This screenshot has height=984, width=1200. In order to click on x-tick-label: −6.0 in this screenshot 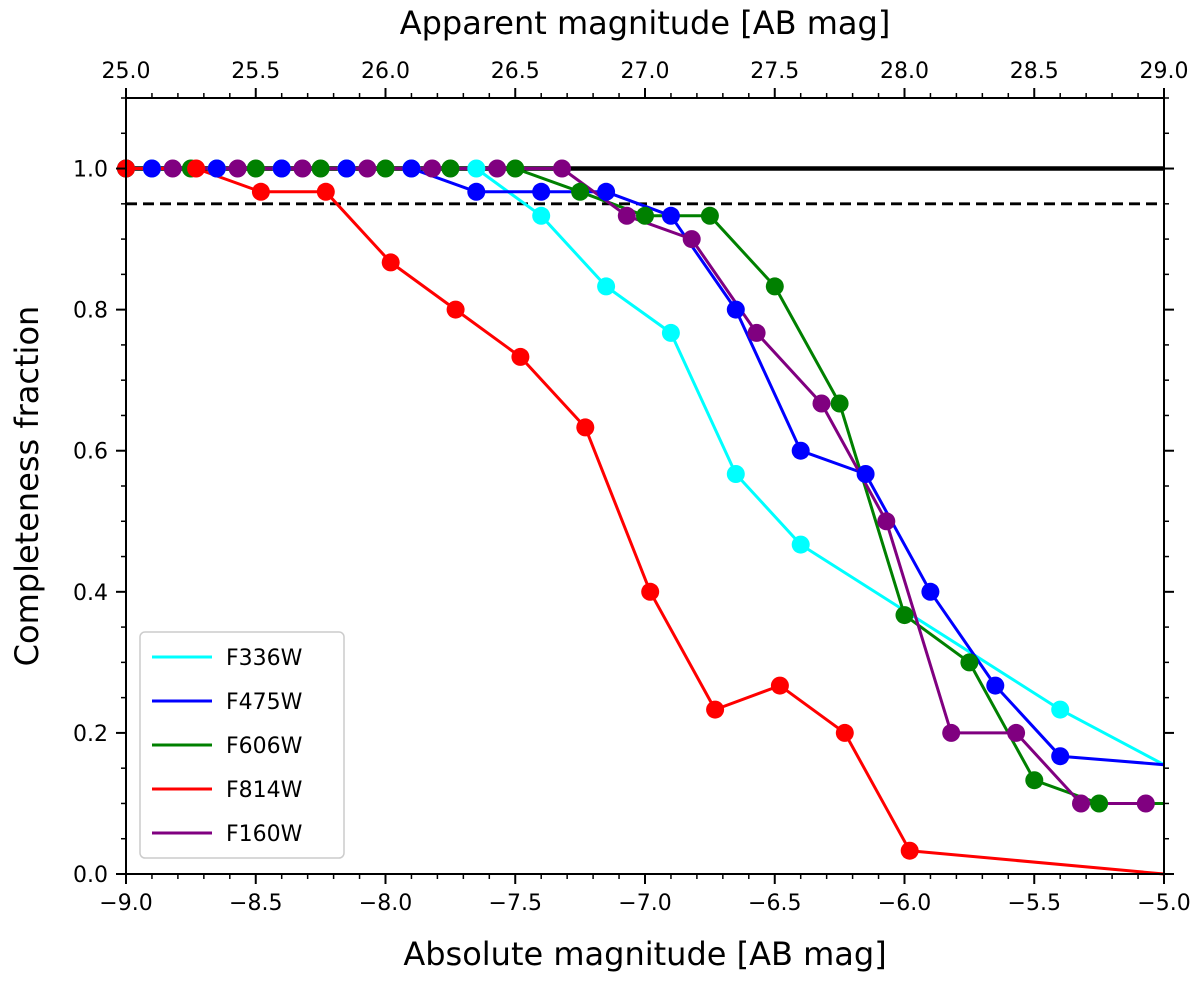, I will do `click(904, 903)`.